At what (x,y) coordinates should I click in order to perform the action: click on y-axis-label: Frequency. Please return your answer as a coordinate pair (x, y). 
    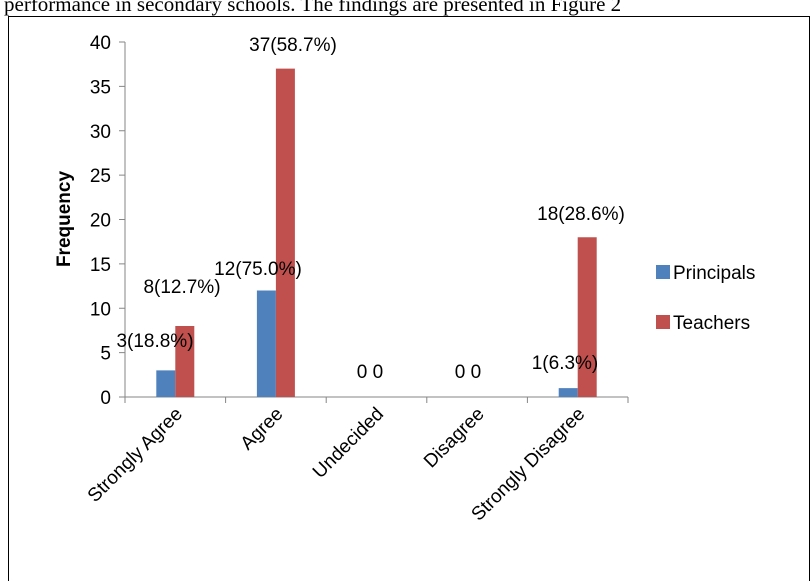
    Looking at the image, I should click on (64, 219).